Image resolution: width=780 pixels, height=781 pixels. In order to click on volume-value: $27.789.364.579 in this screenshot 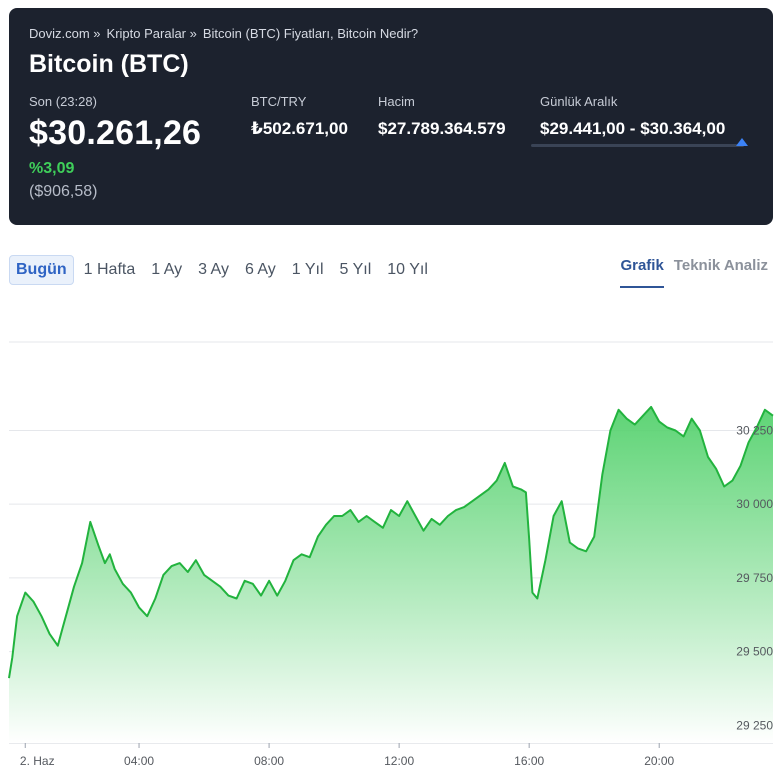, I will do `click(442, 128)`.